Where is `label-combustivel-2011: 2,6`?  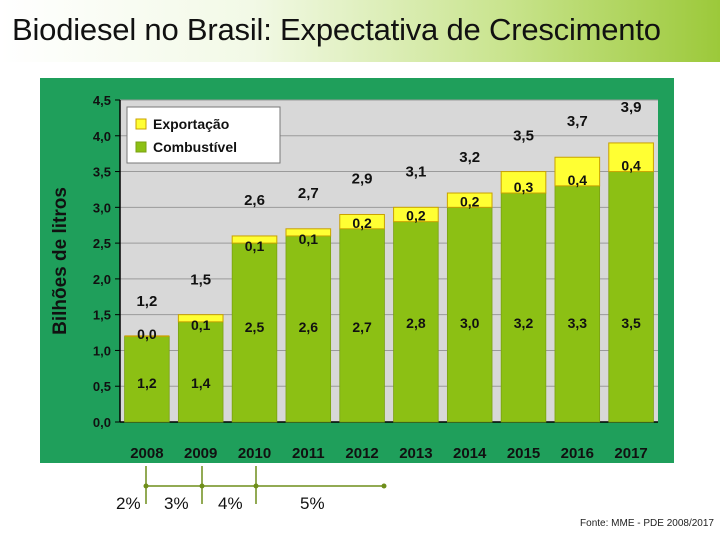 label-combustivel-2011: 2,6 is located at coordinates (309, 327).